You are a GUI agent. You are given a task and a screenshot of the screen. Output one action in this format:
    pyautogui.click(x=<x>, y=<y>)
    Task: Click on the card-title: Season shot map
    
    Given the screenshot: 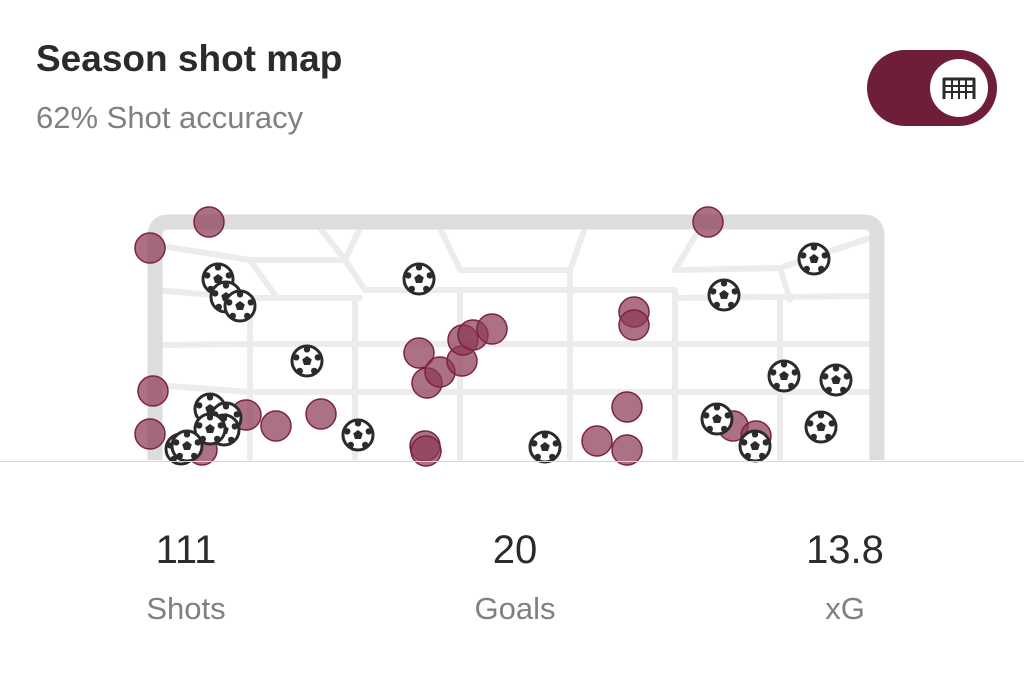 What is the action you would take?
    pyautogui.click(x=189, y=58)
    